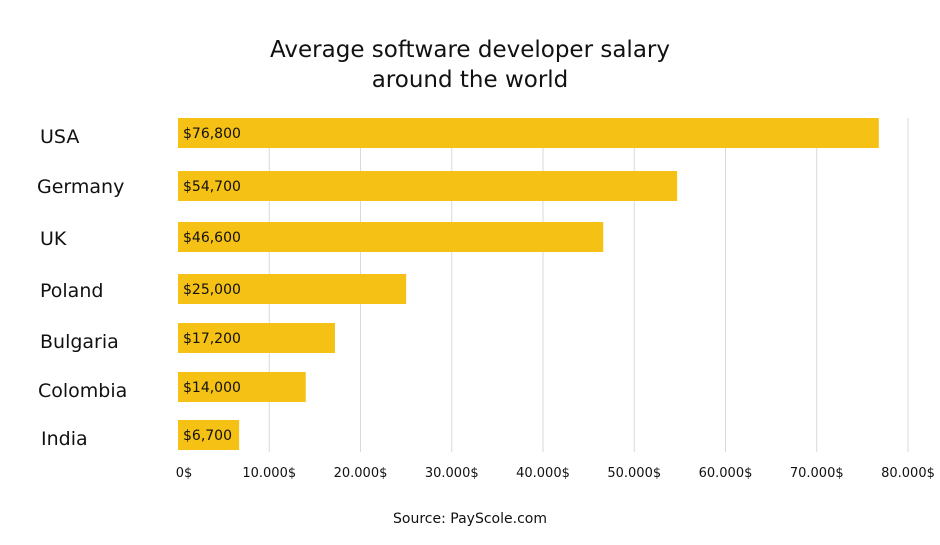 This screenshot has height=545, width=940. I want to click on bar-value-label: $46,600, so click(212, 238).